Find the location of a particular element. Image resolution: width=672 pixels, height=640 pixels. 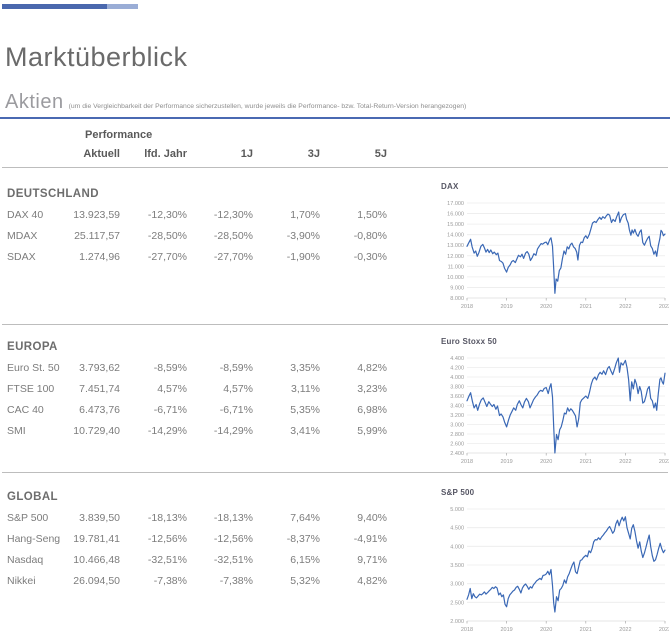

y-tick-label: 11.000 is located at coordinates (456, 267).